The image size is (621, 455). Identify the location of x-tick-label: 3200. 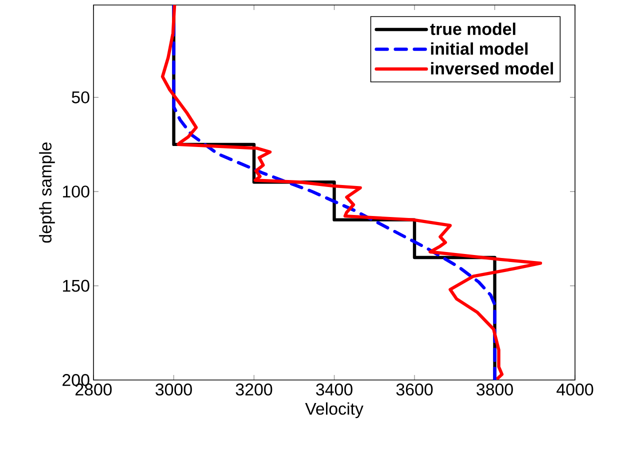
(254, 390).